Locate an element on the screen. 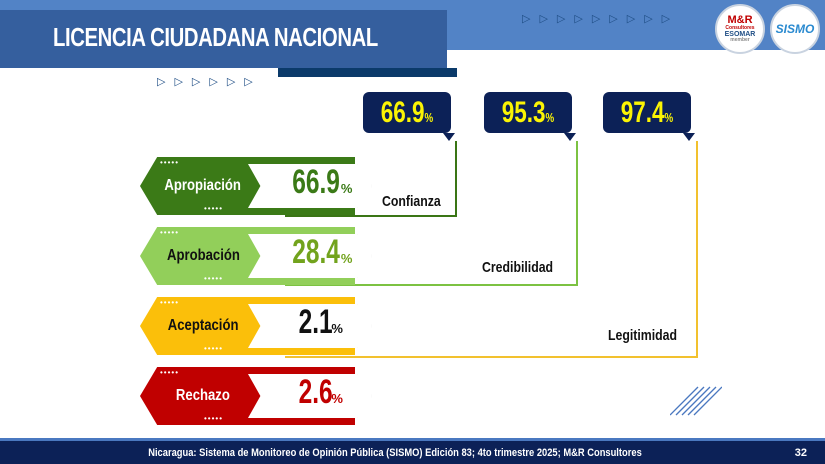  title-underline is located at coordinates (367, 72).